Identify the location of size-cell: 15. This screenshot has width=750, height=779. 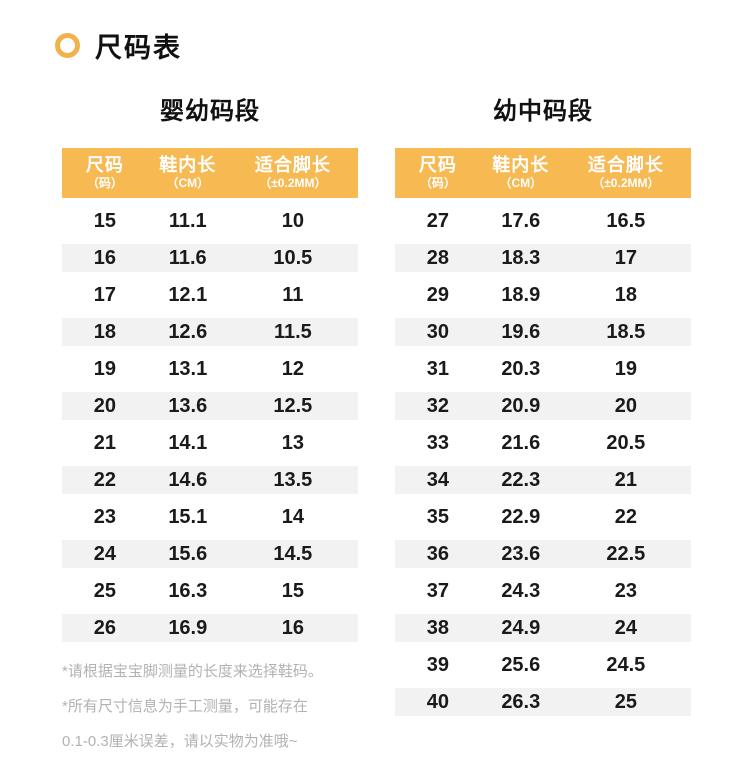
(105, 220).